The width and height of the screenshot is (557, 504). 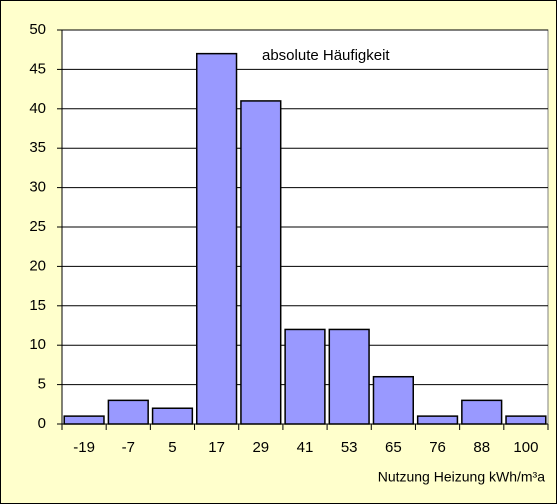 What do you see at coordinates (37, 344) in the screenshot?
I see `y-tick-label: 10` at bounding box center [37, 344].